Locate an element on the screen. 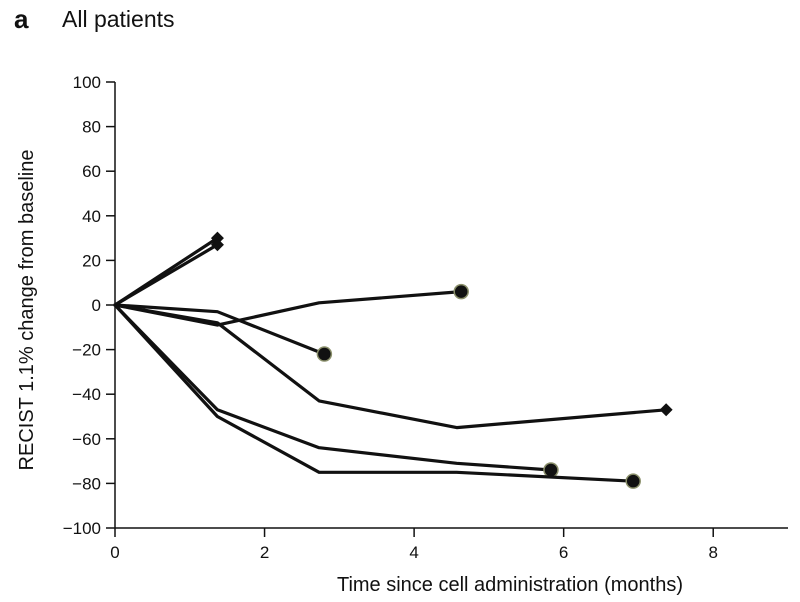 This screenshot has height=602, width=800. y-tick-label: 40 is located at coordinates (91, 216).